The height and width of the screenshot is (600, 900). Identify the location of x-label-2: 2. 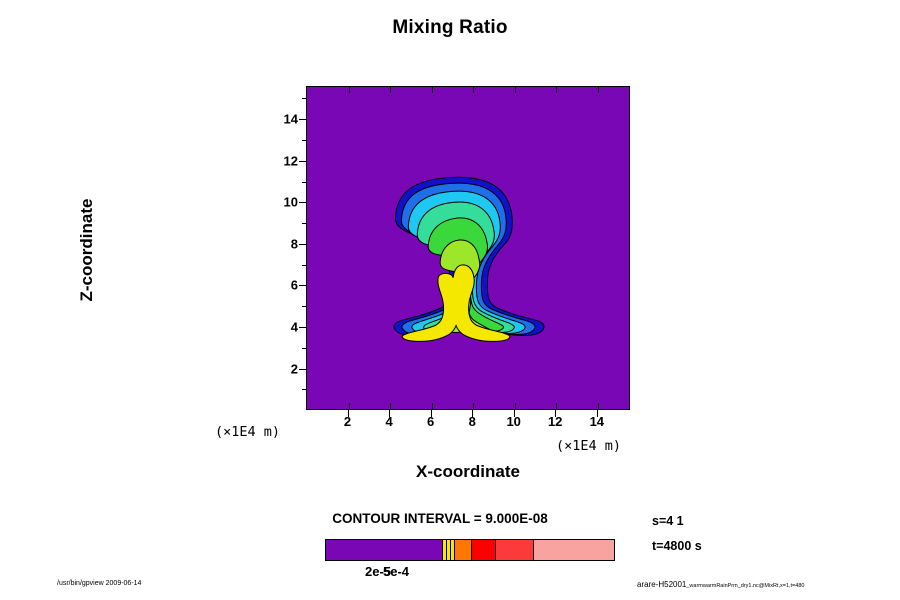
(347, 421).